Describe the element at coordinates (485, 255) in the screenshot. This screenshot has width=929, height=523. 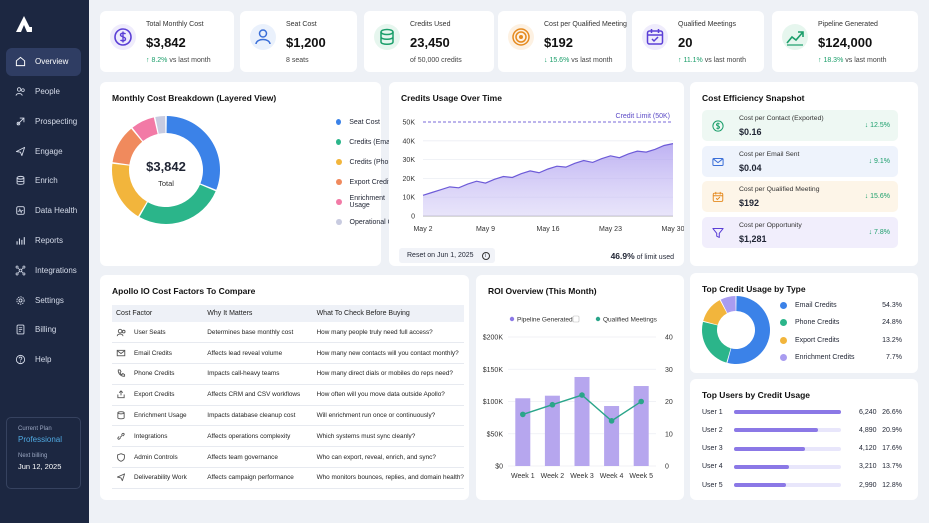
I see `info-icon: i` at that location.